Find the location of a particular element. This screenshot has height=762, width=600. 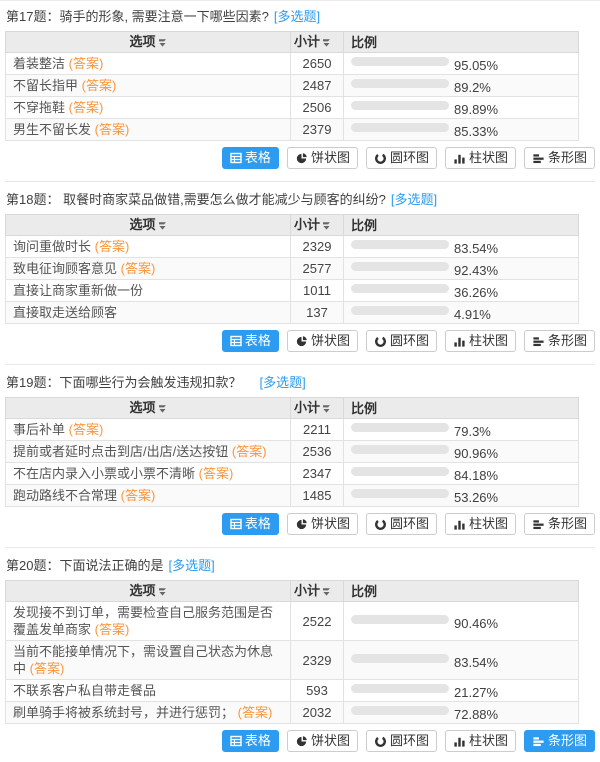

option-cell: 直接取走送给顾客 is located at coordinates (148, 312).